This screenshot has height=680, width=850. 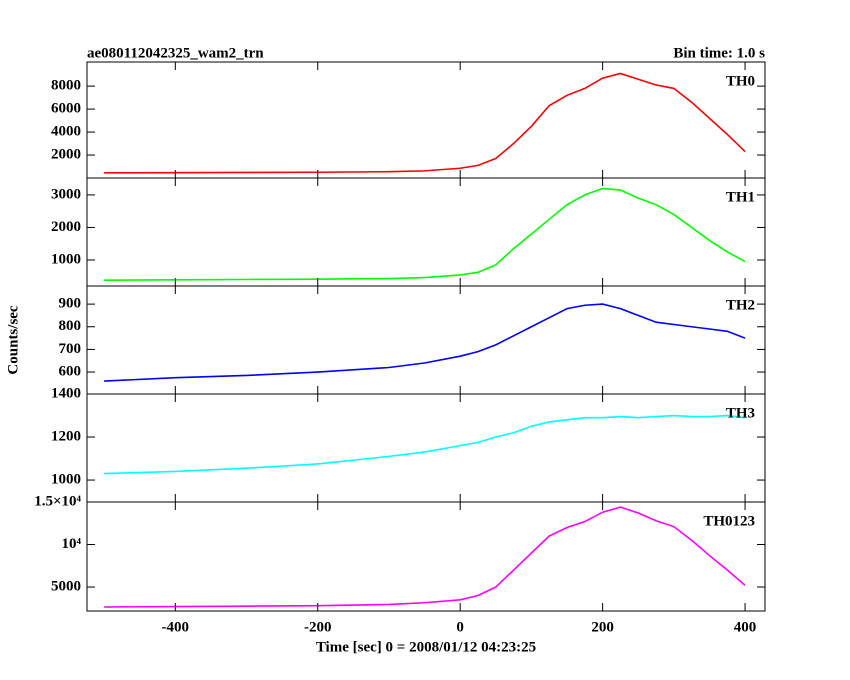 What do you see at coordinates (176, 627) in the screenshot?
I see `x-tick-label: -400` at bounding box center [176, 627].